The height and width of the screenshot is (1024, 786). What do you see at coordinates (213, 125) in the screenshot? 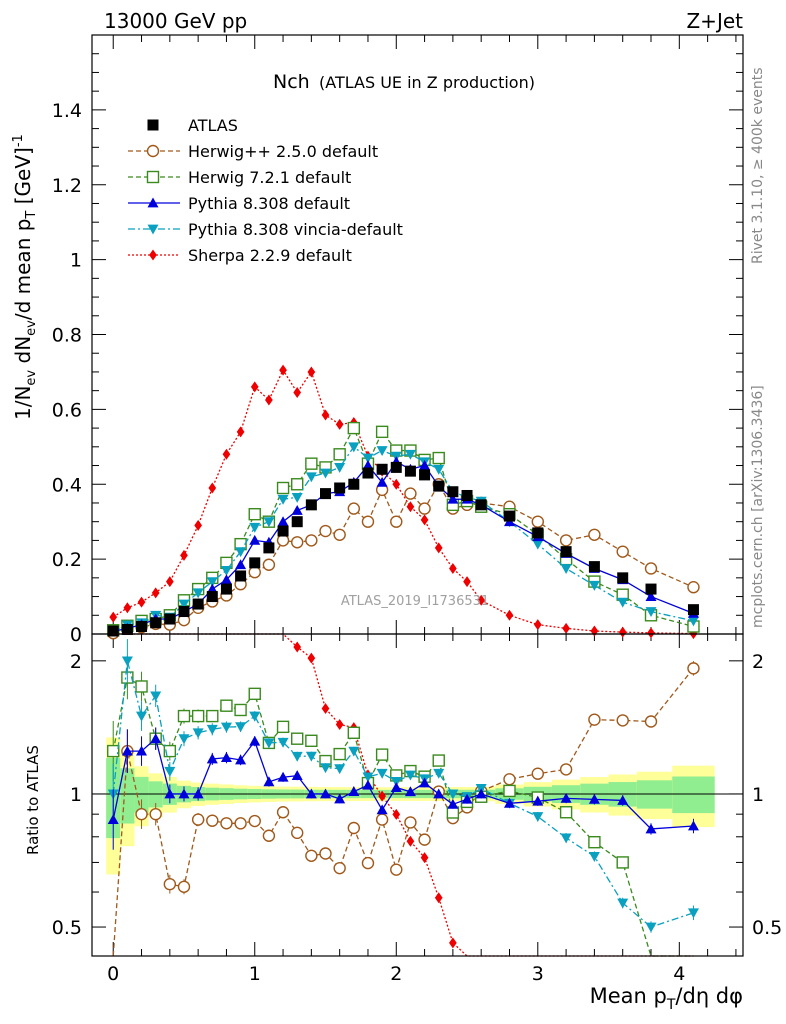
I see `legend-label: ATLAS` at bounding box center [213, 125].